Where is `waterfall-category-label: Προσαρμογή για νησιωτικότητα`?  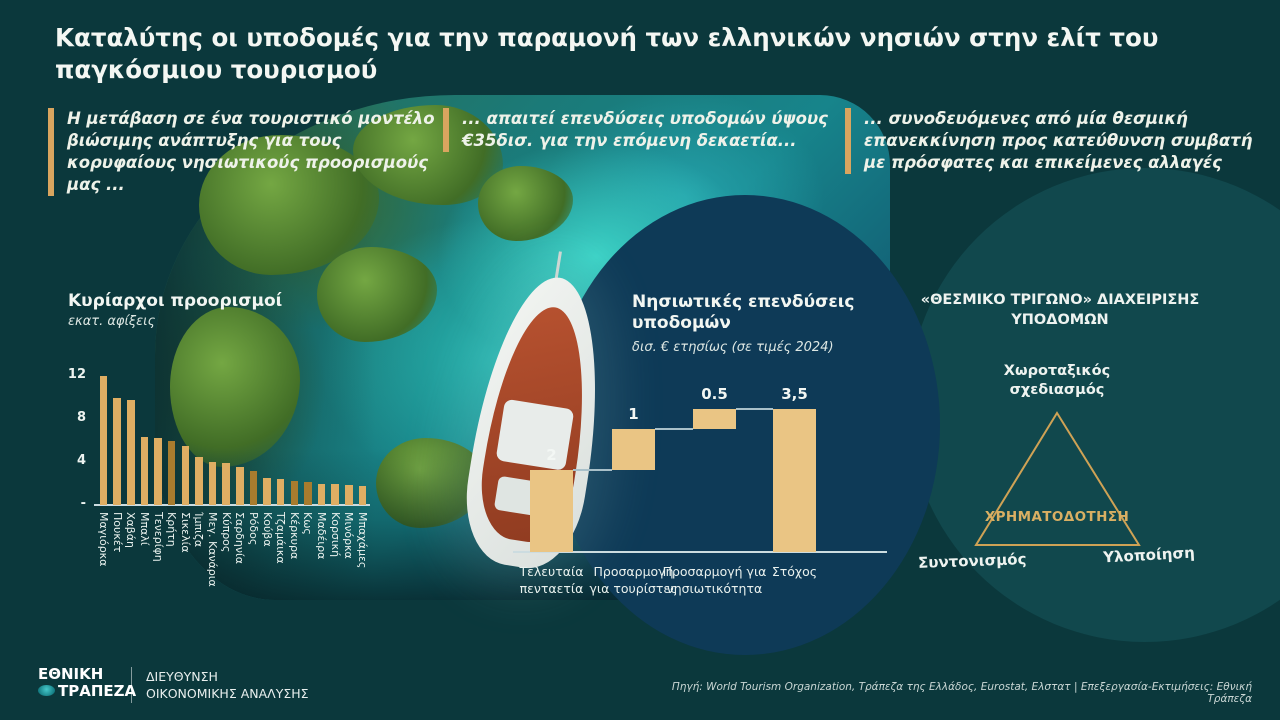 waterfall-category-label: Προσαρμογή για νησιωτικότητα is located at coordinates (714, 580).